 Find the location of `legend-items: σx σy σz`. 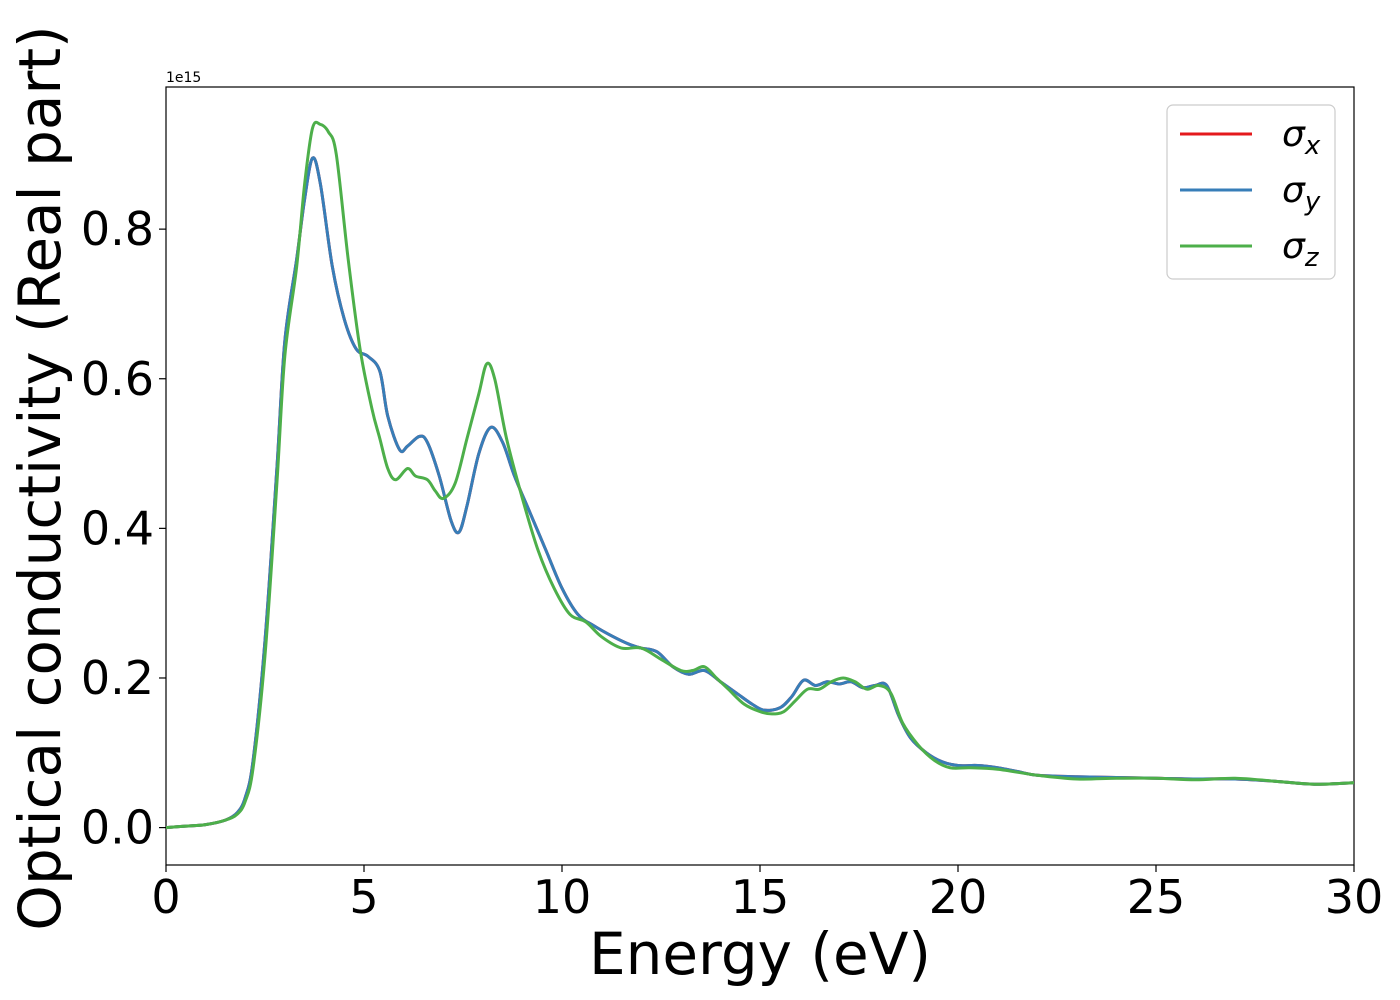

legend-items: σx σy σz is located at coordinates (1250, 193).